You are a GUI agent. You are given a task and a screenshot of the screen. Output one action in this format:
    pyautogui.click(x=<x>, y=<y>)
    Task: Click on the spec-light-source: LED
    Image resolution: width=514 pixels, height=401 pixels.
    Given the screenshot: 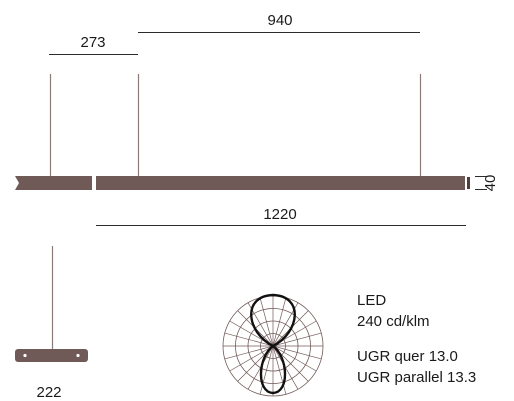 What is the action you would take?
    pyautogui.click(x=372, y=300)
    